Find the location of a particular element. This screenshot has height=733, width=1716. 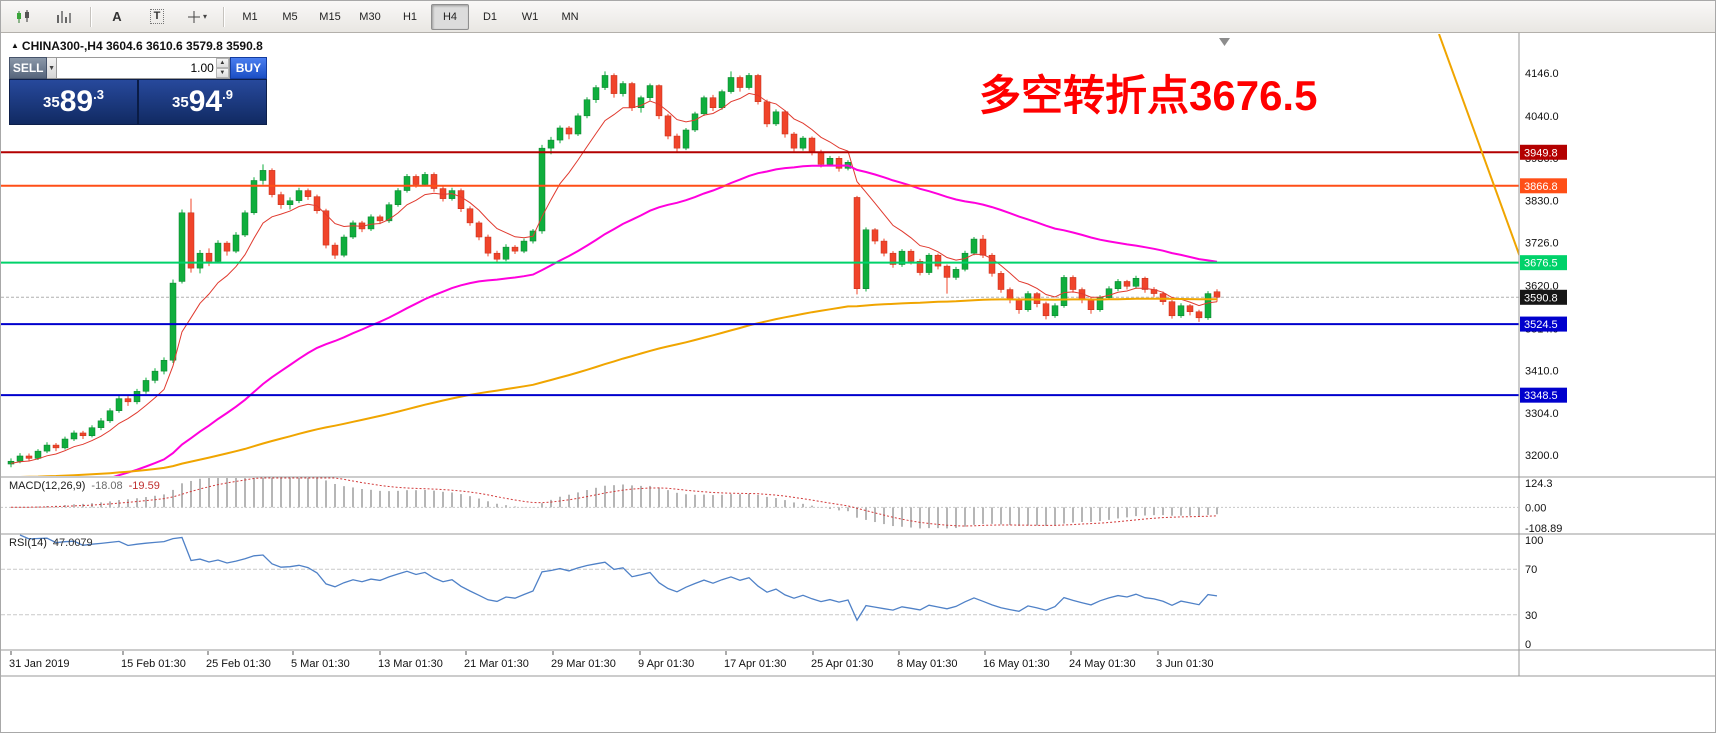

svg-text: 21 Mar 01:30 is located at coordinates (496, 664).